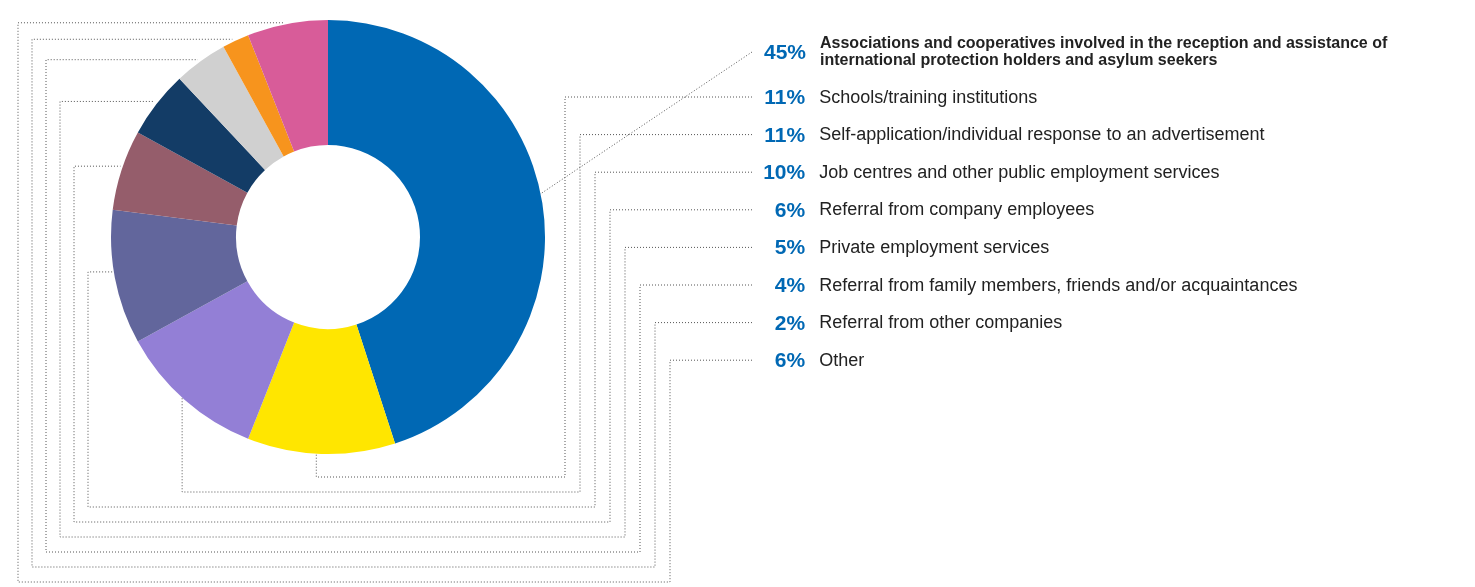 Image resolution: width=1475 pixels, height=587 pixels. What do you see at coordinates (1104, 51) in the screenshot?
I see `slice-label: Associations and cooperatives involved in the reception and assistance of international protection holders and asylum seekers` at bounding box center [1104, 51].